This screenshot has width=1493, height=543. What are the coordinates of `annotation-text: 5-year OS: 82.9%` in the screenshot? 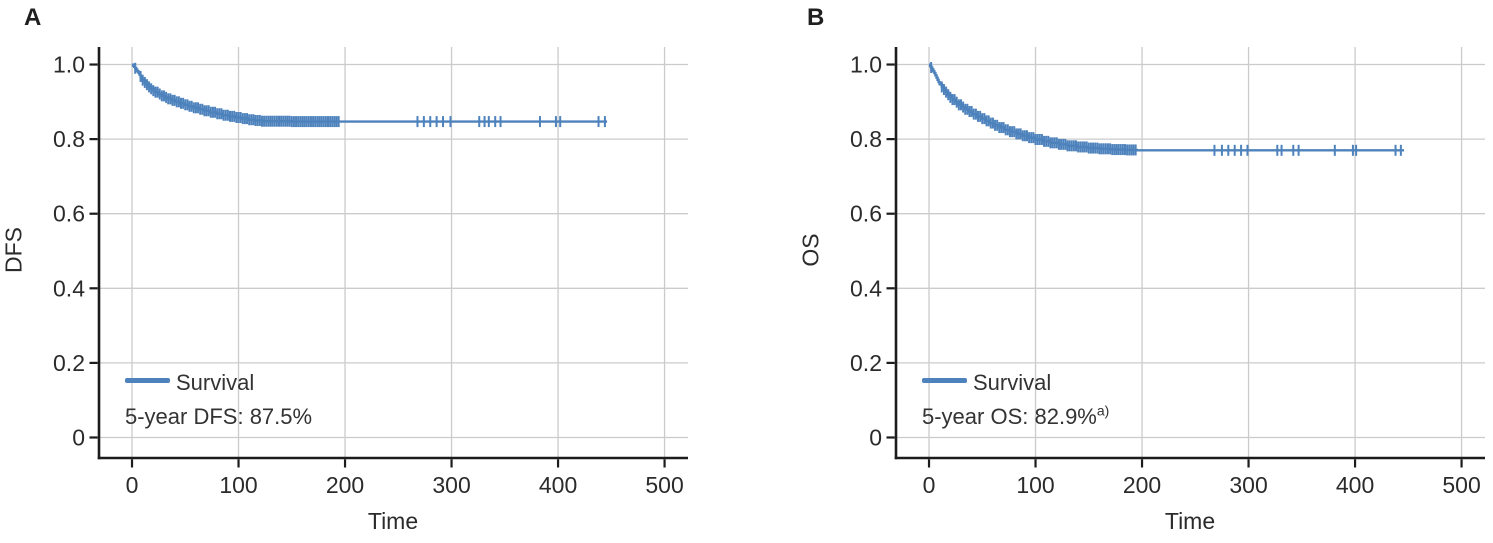 It's located at (1009, 416).